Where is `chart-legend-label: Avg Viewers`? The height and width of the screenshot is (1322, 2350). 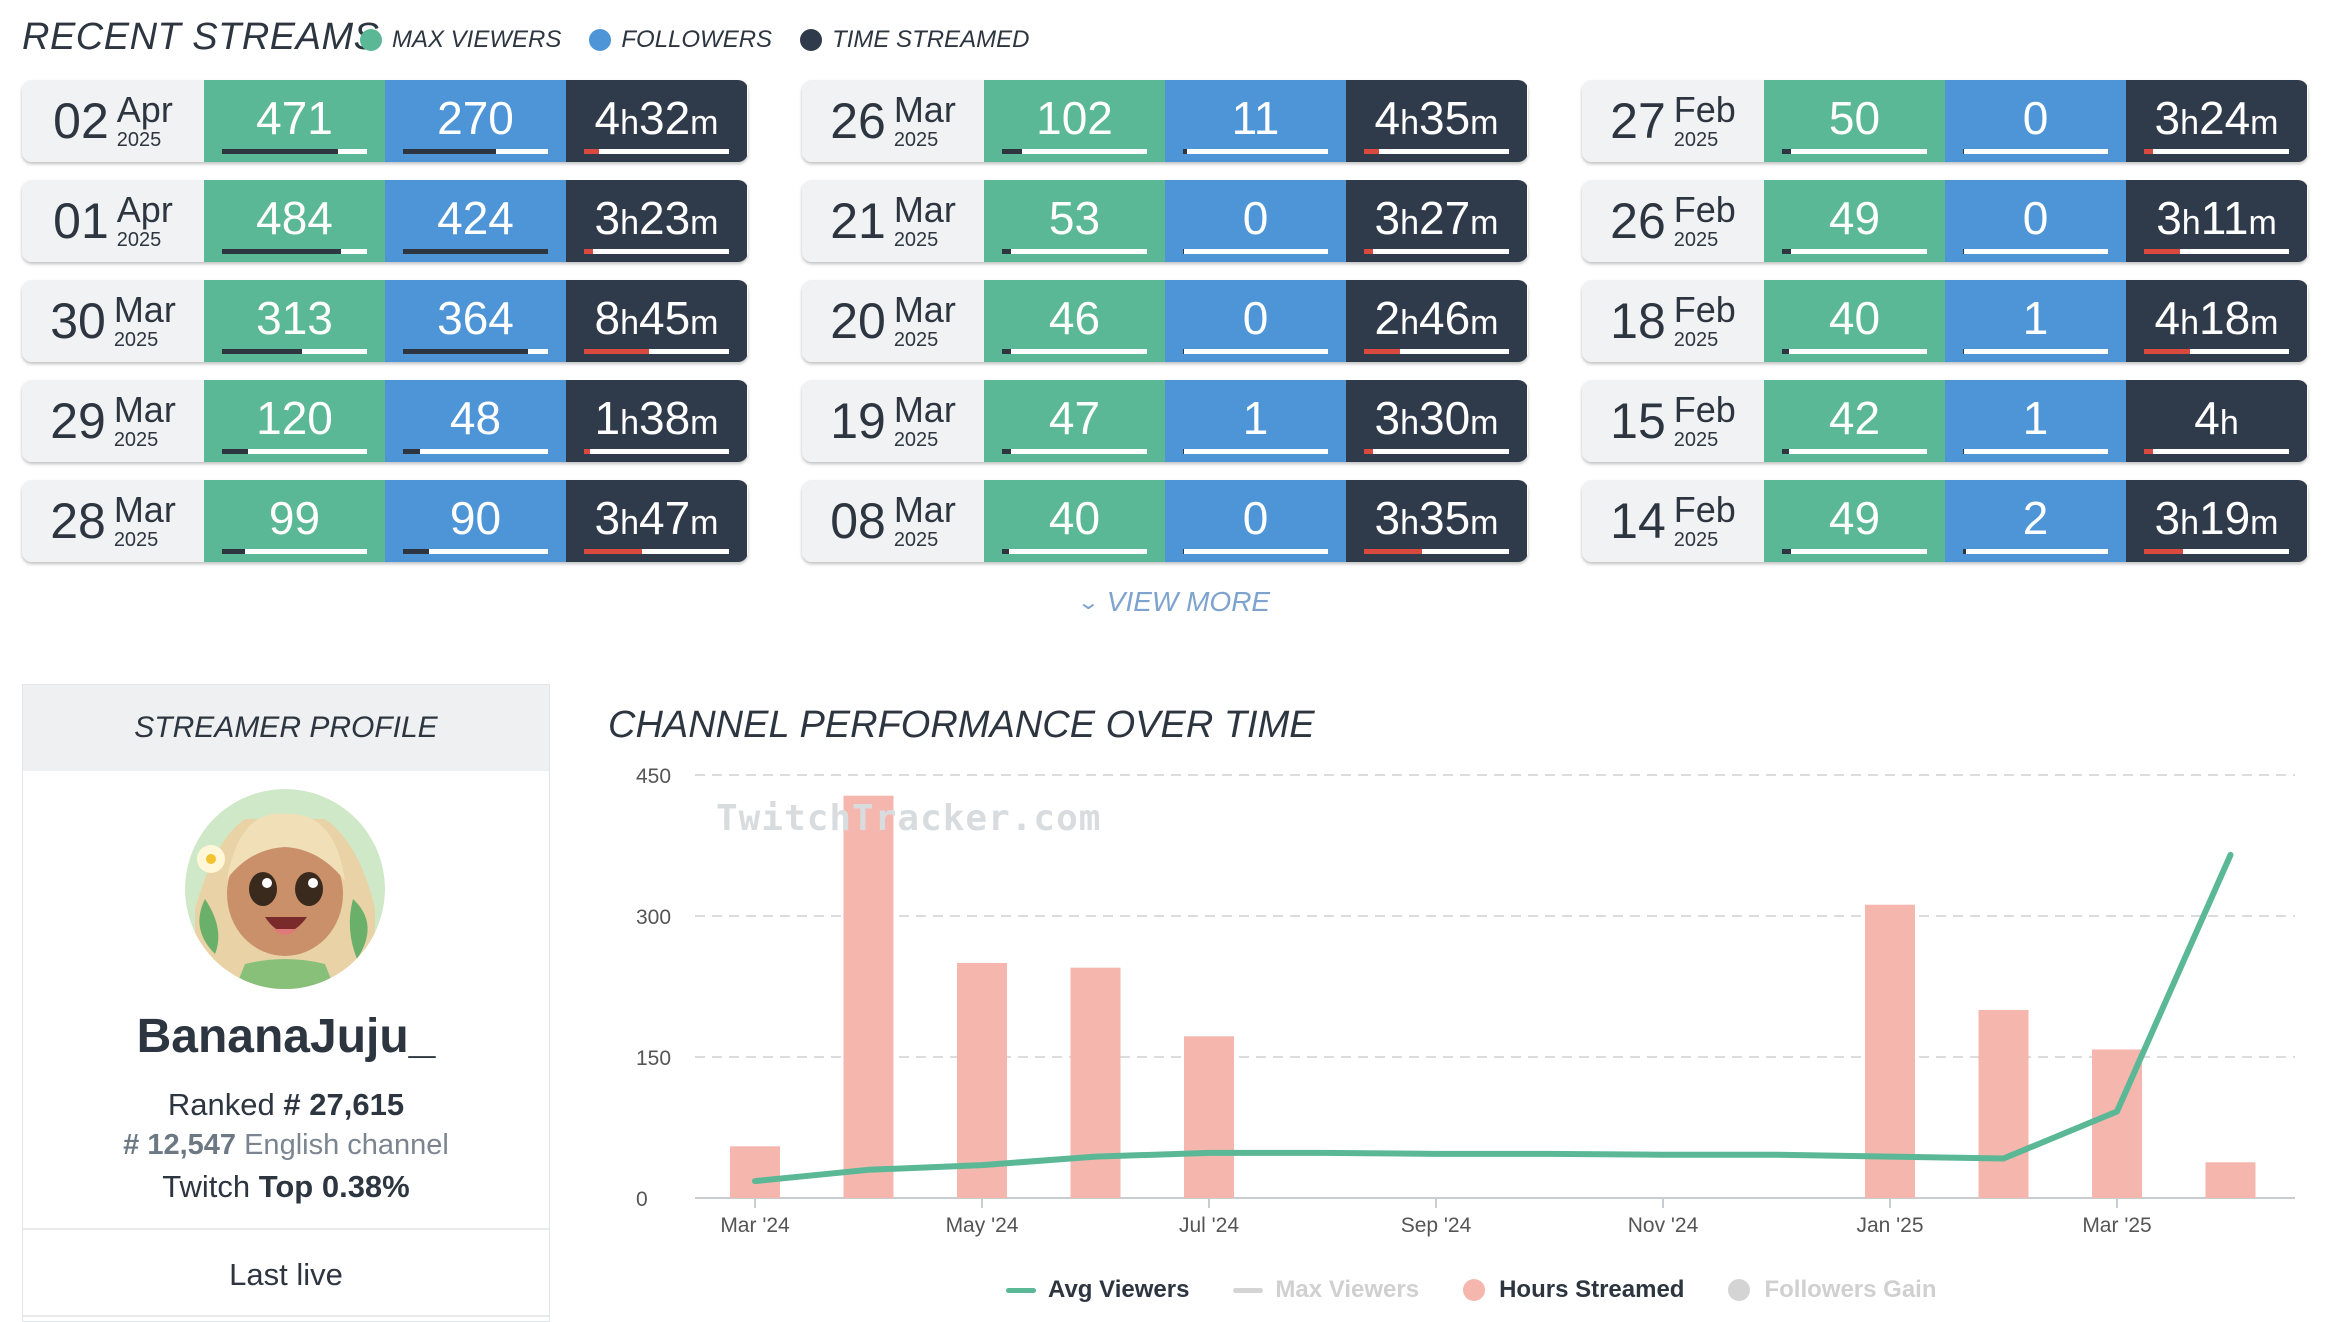
chart-legend-label: Avg Viewers is located at coordinates (1119, 1289).